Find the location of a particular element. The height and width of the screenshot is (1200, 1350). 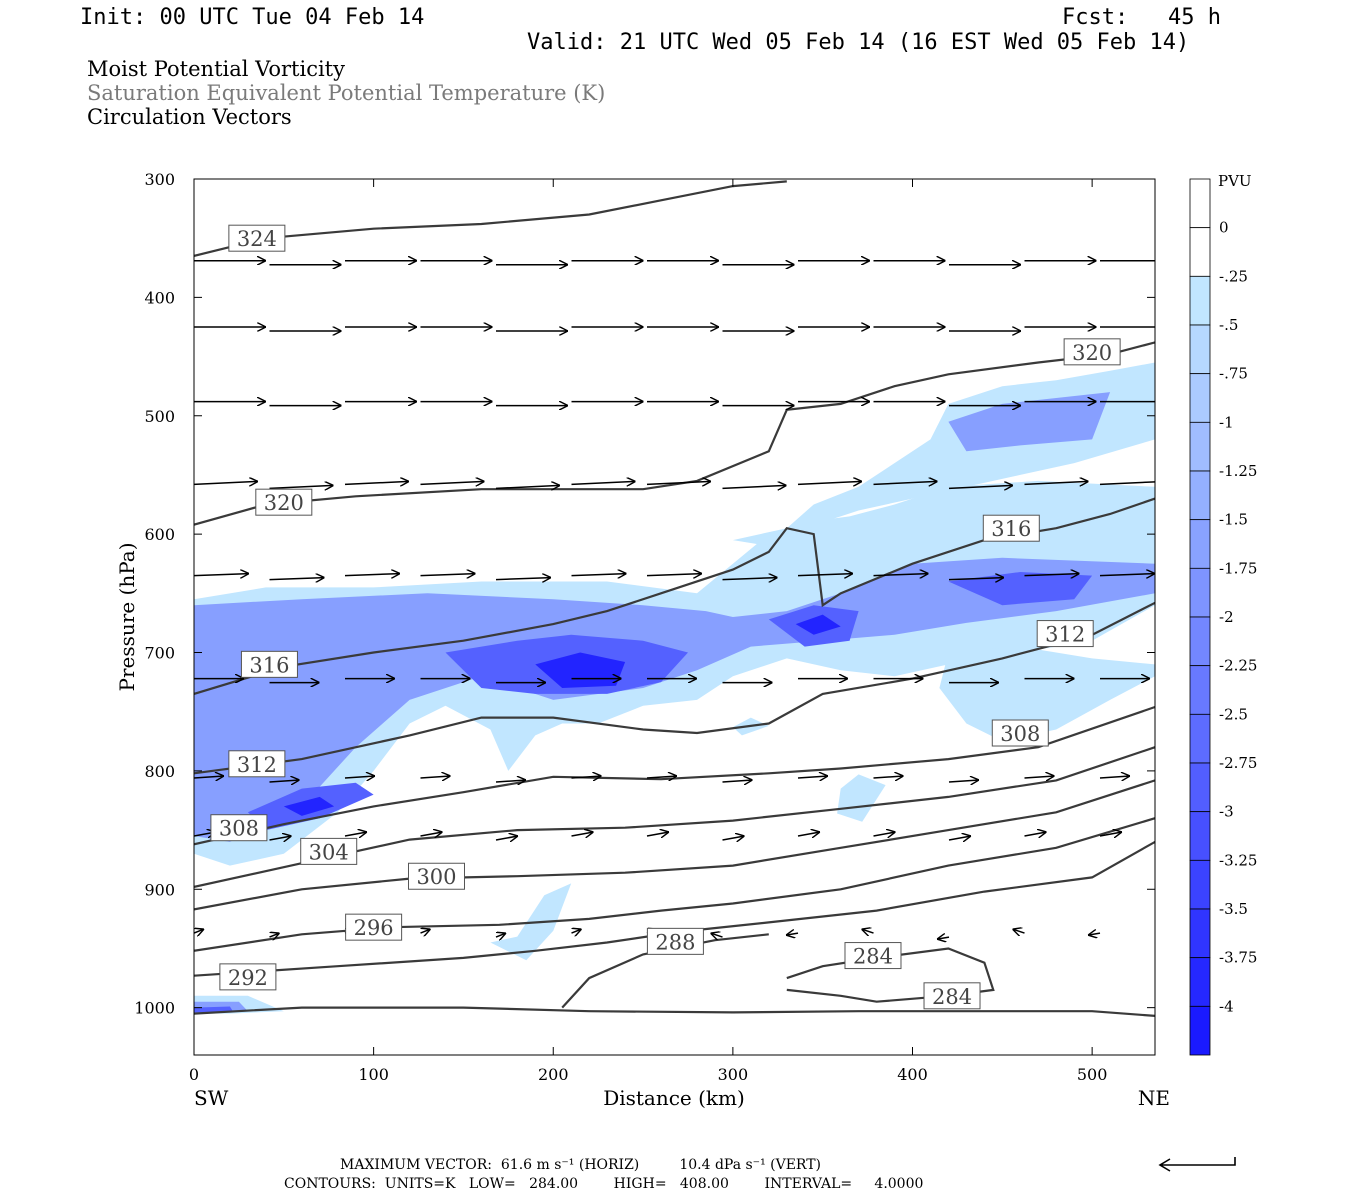

reference-arrow-icon is located at coordinates (1197, 1164).